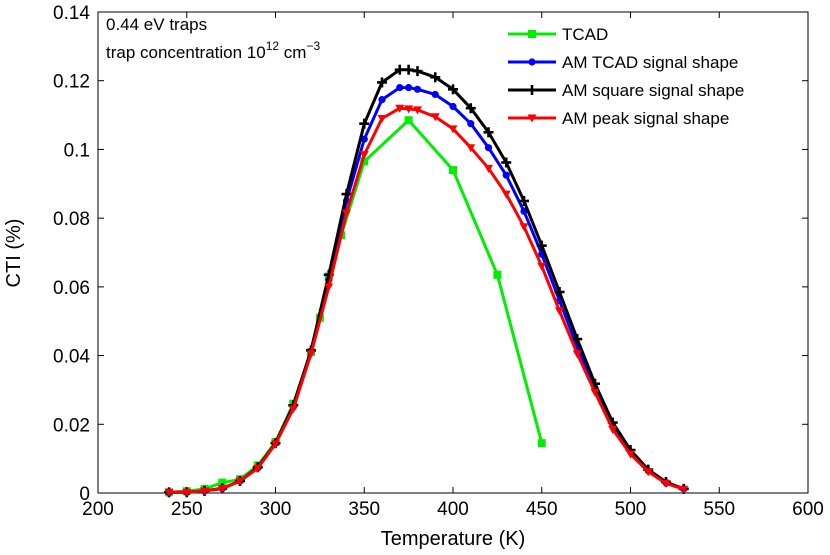 This screenshot has width=830, height=555. I want to click on y-tick-label: 0.08, so click(71, 219).